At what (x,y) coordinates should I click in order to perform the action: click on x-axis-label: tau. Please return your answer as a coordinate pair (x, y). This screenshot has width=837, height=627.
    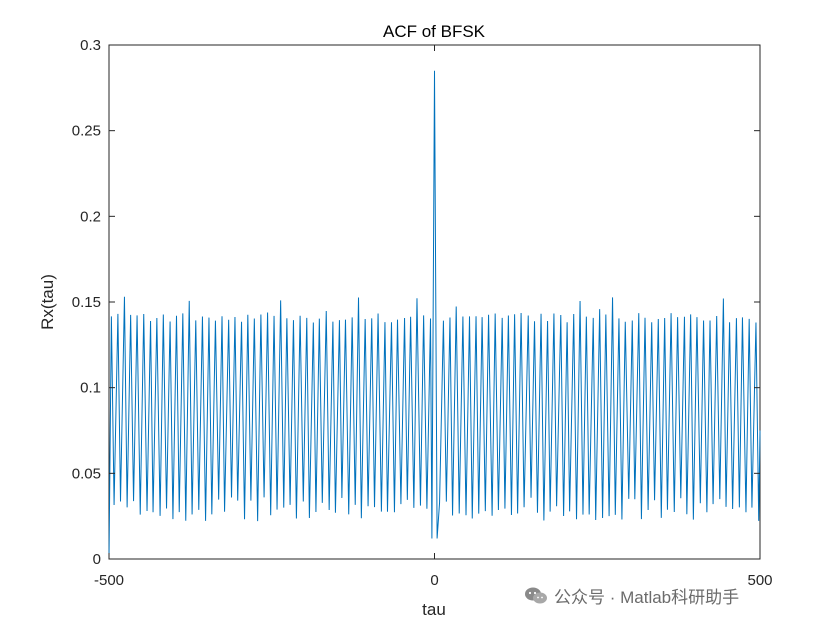
    Looking at the image, I should click on (434, 609).